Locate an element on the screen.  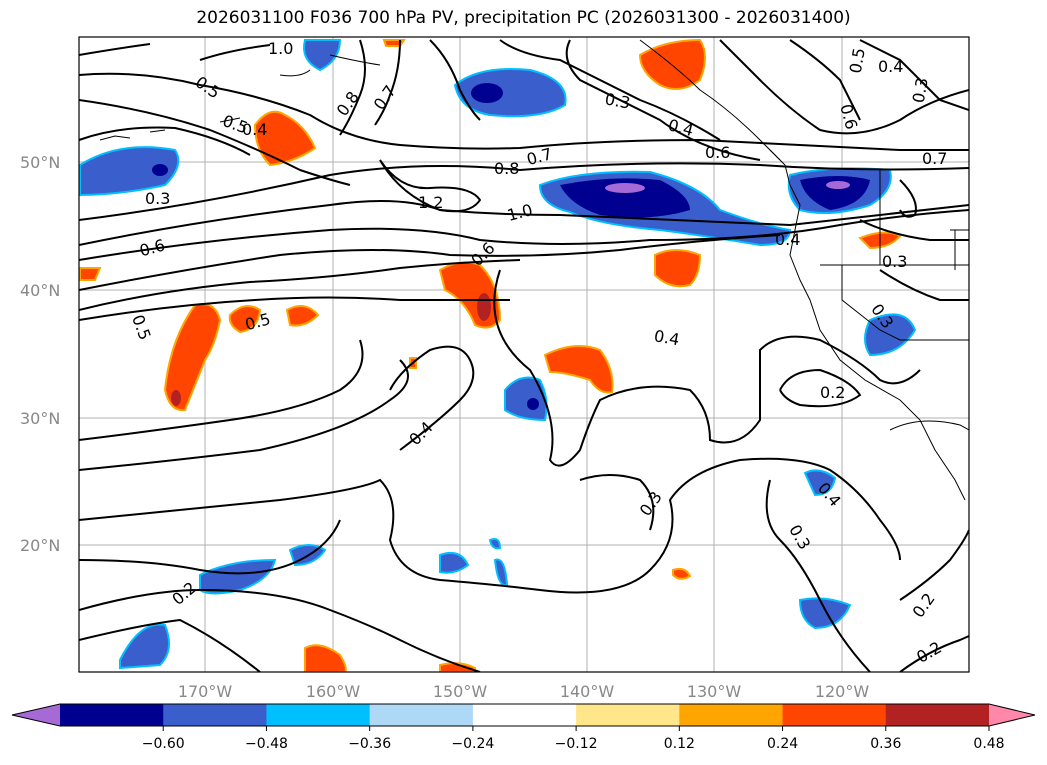
colorbar-outline is located at coordinates (523, 715).